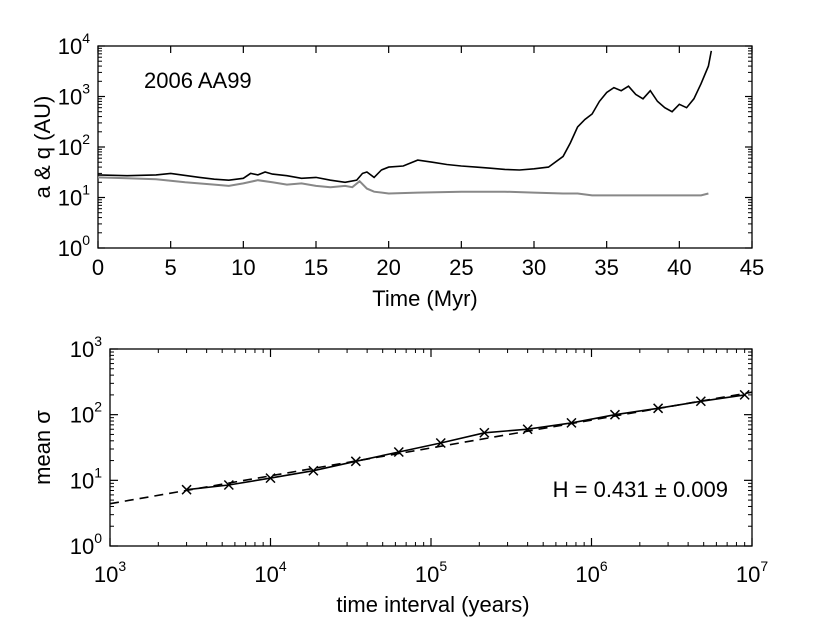 This screenshot has height=625, width=830. I want to click on series-line-mean-sigma, so click(465, 442).